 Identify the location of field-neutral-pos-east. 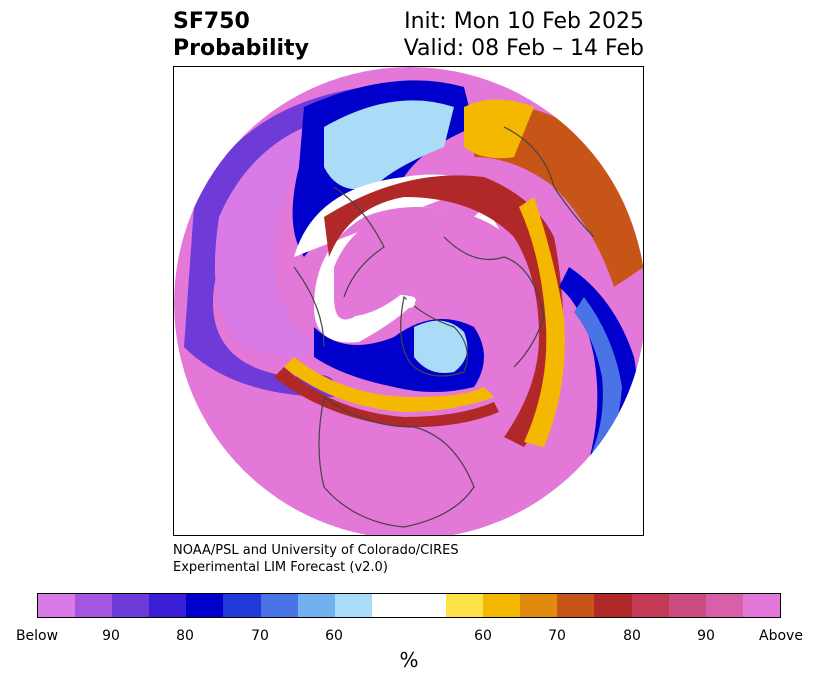
(542, 322).